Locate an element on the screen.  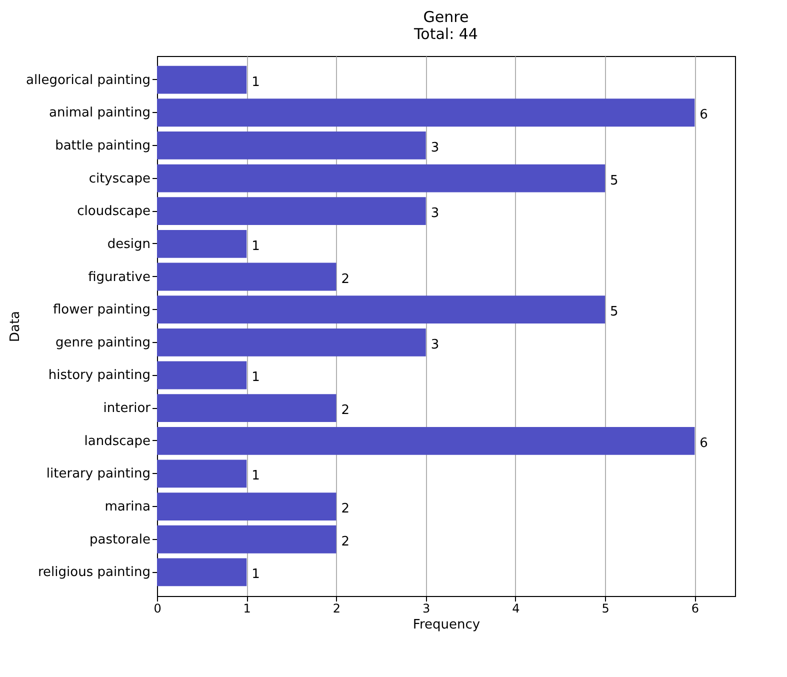
y-tick-label: flower painting is located at coordinates (101, 310).